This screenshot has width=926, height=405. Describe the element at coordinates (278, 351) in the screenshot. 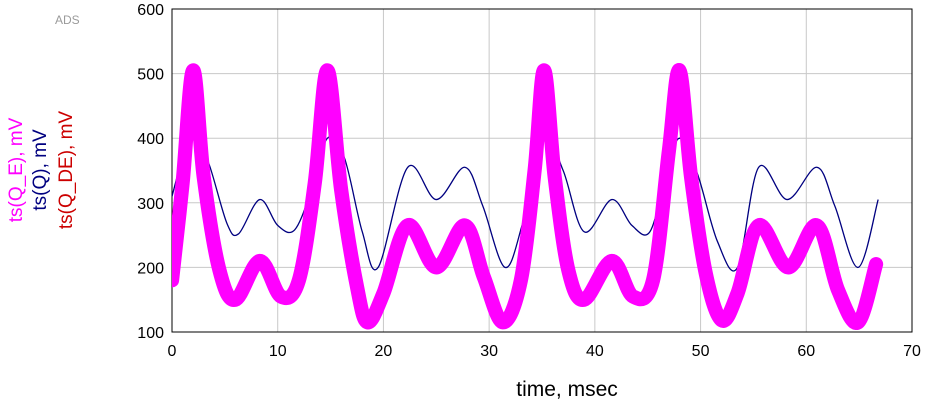

I see `x-tick-label: 10` at that location.